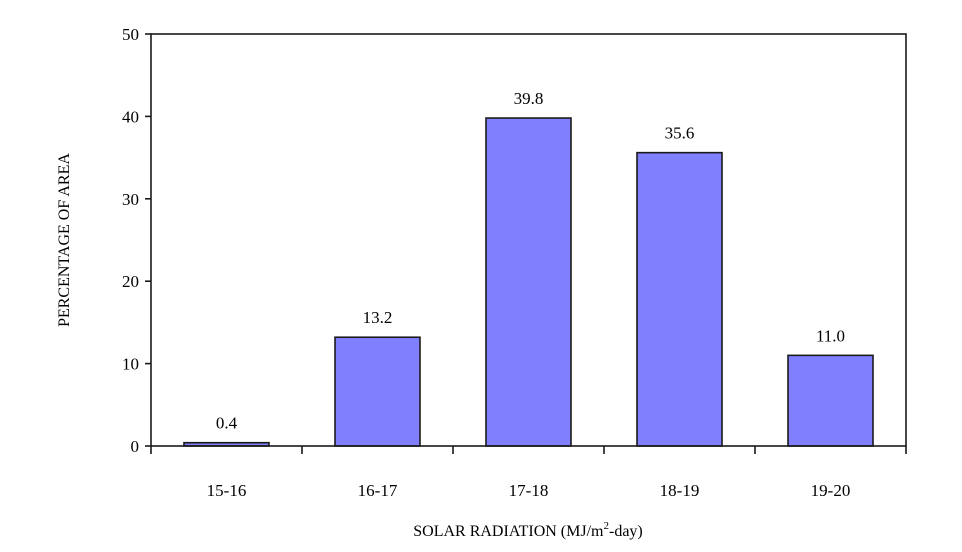 This screenshot has height=552, width=962. What do you see at coordinates (680, 490) in the screenshot?
I see `x-tick-label: 18-19` at bounding box center [680, 490].